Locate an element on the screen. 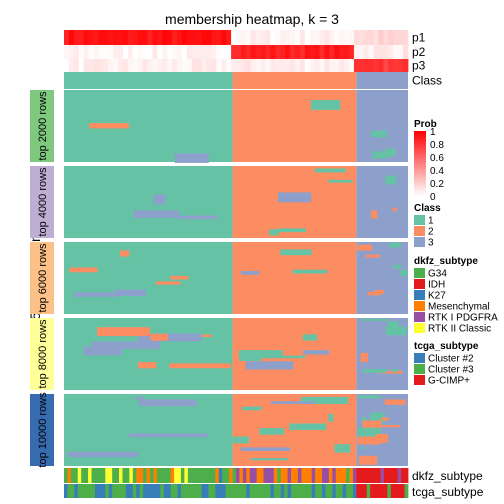 This screenshot has width=504, height=504. class-block is located at coordinates (382, 278).